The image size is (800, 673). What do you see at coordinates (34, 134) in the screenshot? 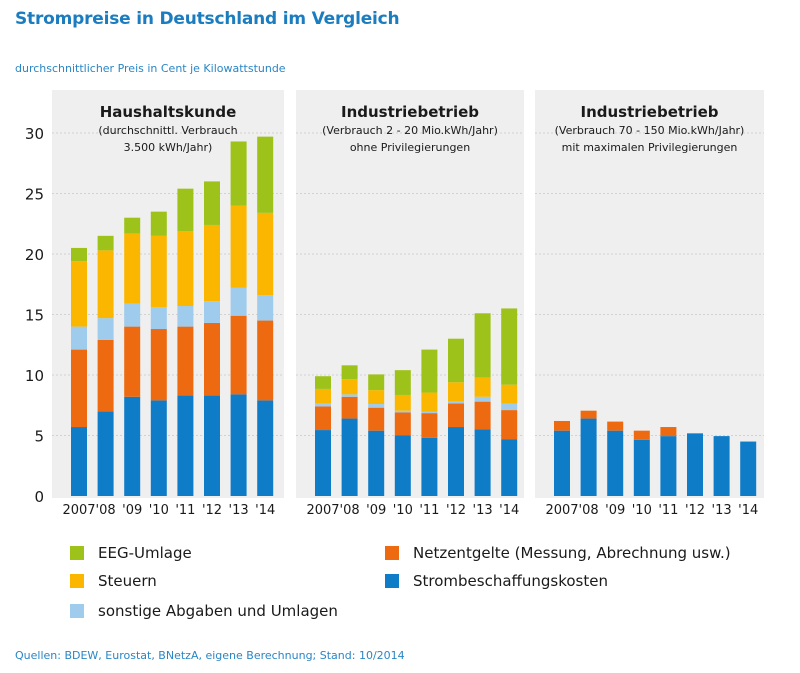
I see `y-tick-label: 30` at bounding box center [34, 134].